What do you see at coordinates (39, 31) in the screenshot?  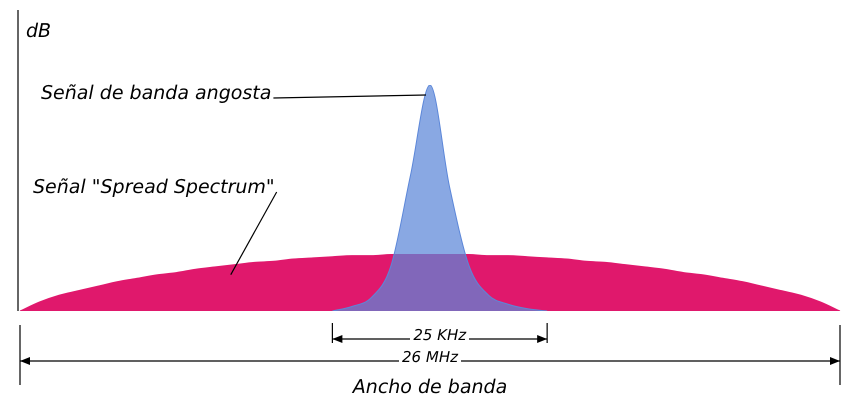 I see `y-axis-title: dB` at bounding box center [39, 31].